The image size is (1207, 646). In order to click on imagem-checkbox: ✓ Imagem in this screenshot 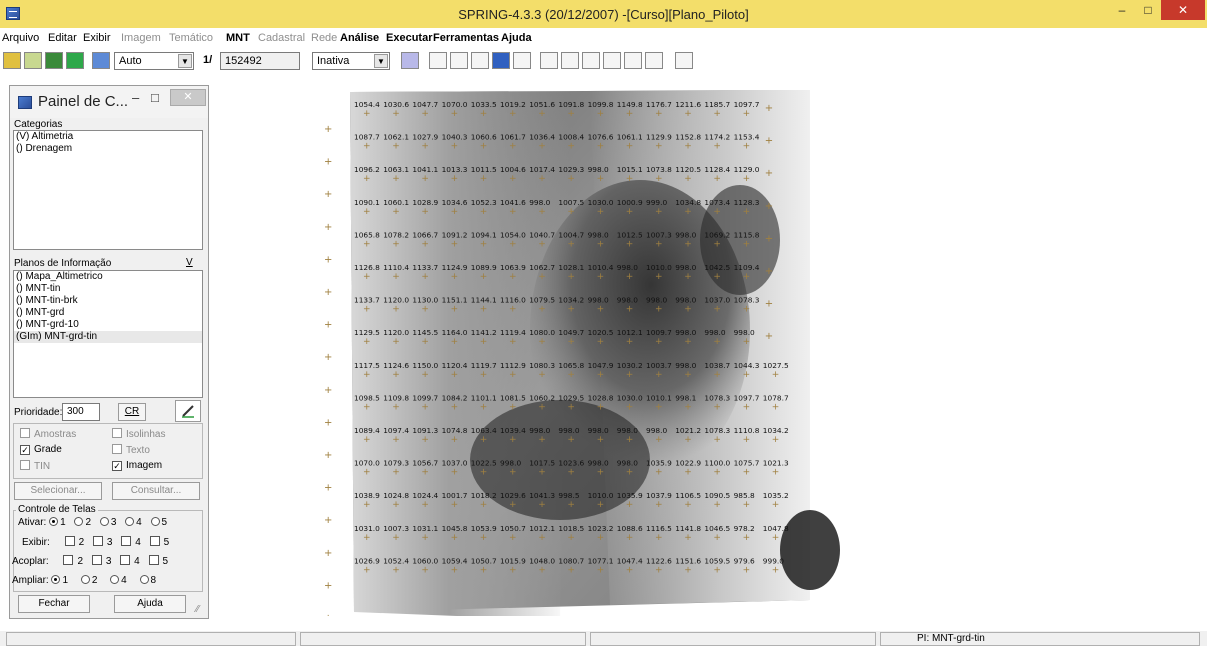, I will do `click(137, 465)`.